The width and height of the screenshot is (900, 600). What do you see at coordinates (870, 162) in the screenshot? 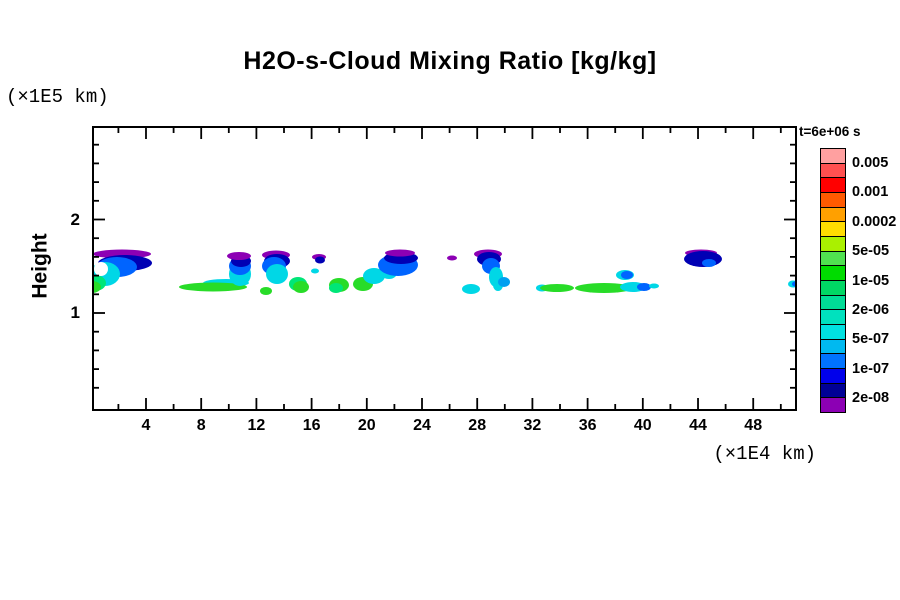
I see `colorbar-value-label: 0.005` at bounding box center [870, 162].